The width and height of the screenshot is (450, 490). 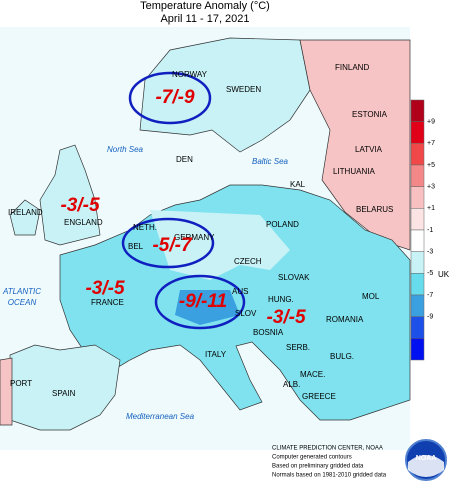 I want to click on anomaly-label: -9/-11, so click(x=203, y=301).